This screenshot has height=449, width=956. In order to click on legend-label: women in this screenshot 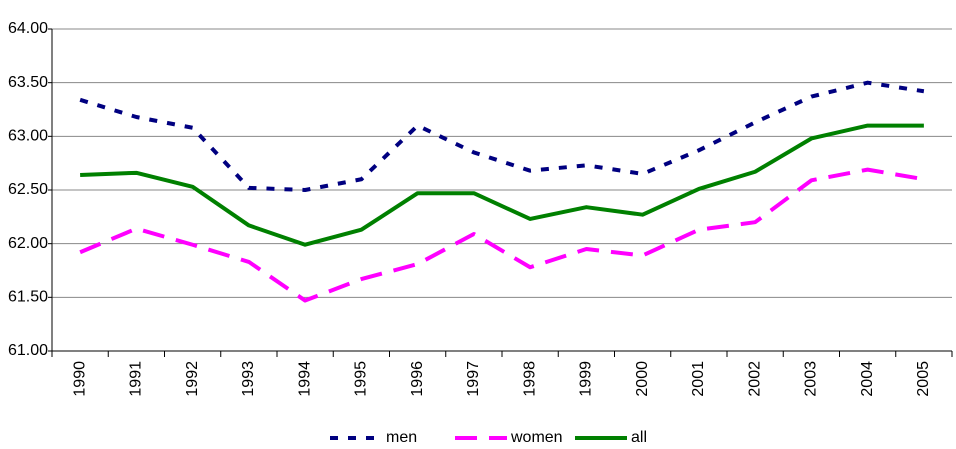, I will do `click(536, 437)`.